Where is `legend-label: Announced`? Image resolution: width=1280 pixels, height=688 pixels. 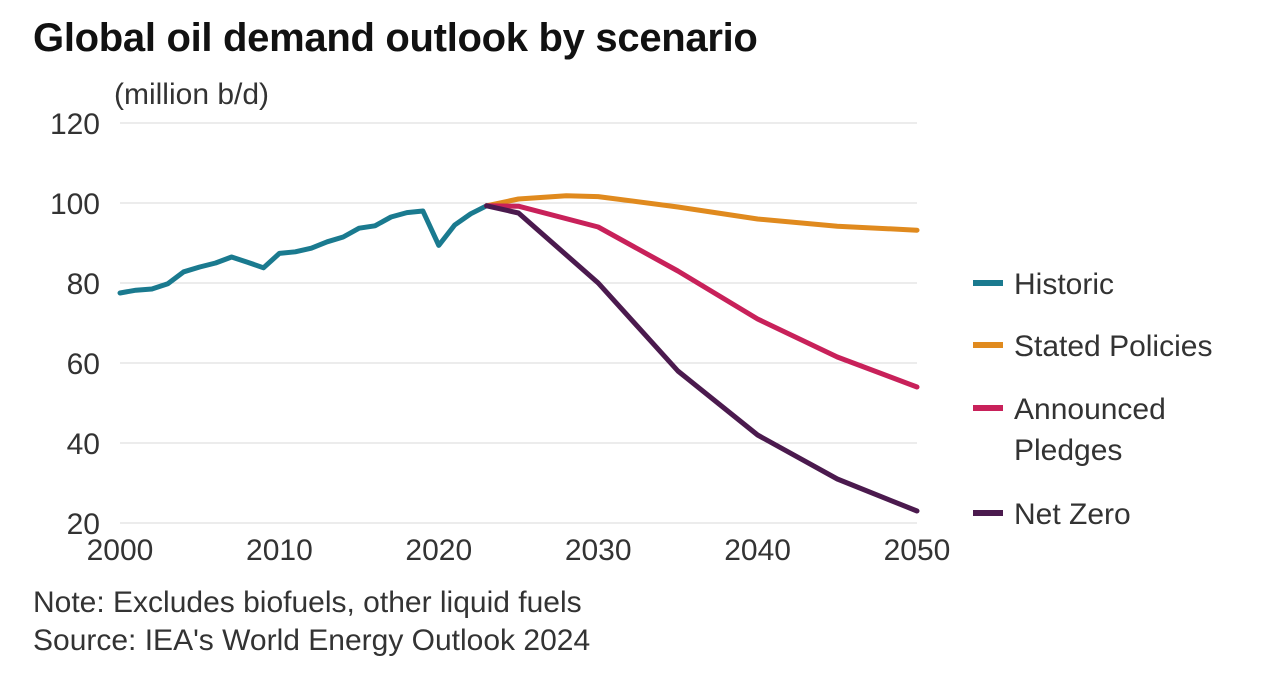 legend-label: Announced is located at coordinates (1090, 409).